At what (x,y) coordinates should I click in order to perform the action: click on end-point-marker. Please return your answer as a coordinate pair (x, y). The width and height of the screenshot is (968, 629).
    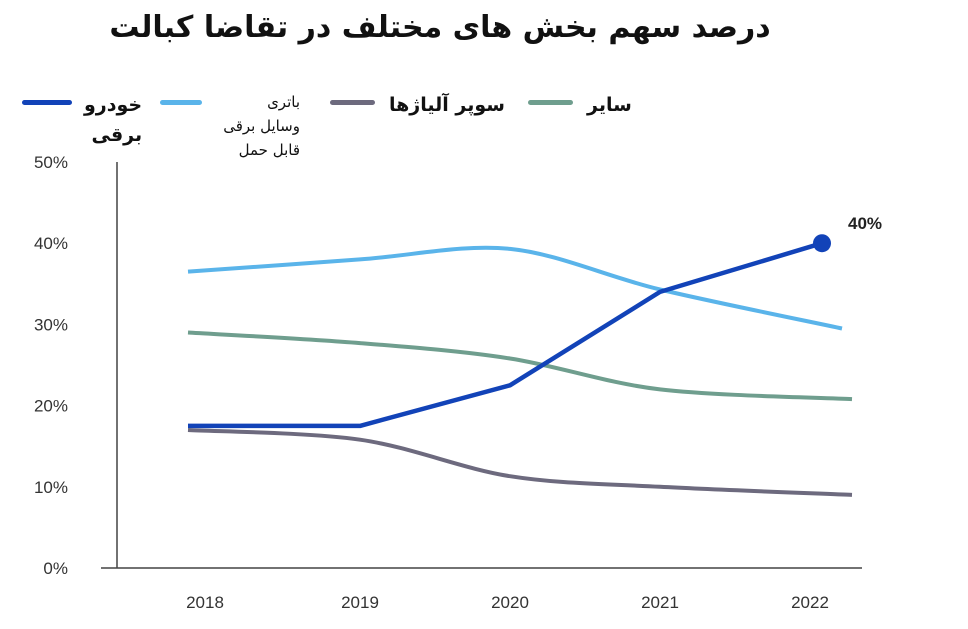
    Looking at the image, I should click on (822, 243).